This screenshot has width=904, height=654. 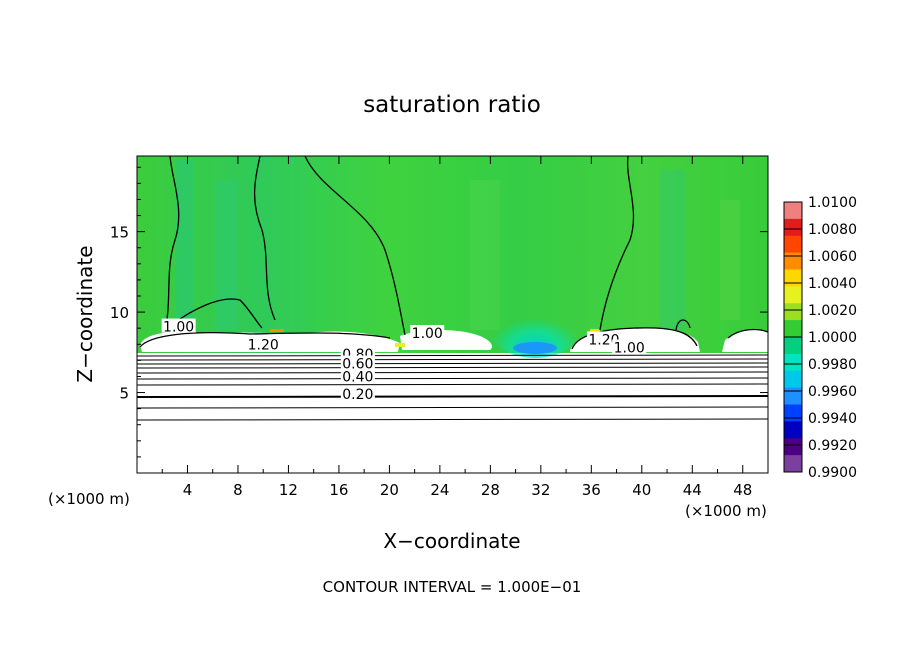 I want to click on contour-label-group: 1.20, so click(x=263, y=344).